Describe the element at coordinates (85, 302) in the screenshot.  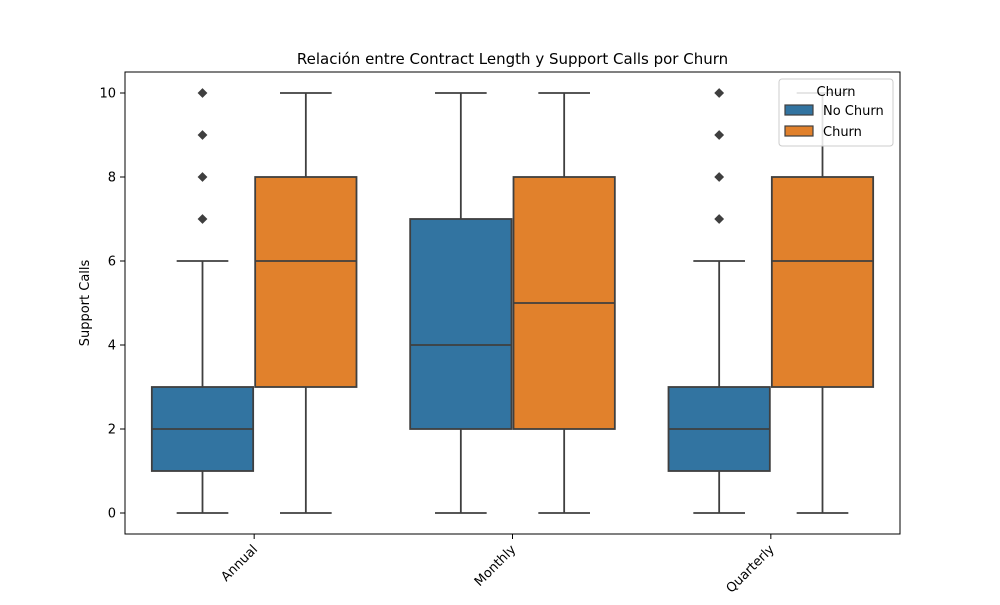
I see `y-axis-title: Support Calls` at that location.